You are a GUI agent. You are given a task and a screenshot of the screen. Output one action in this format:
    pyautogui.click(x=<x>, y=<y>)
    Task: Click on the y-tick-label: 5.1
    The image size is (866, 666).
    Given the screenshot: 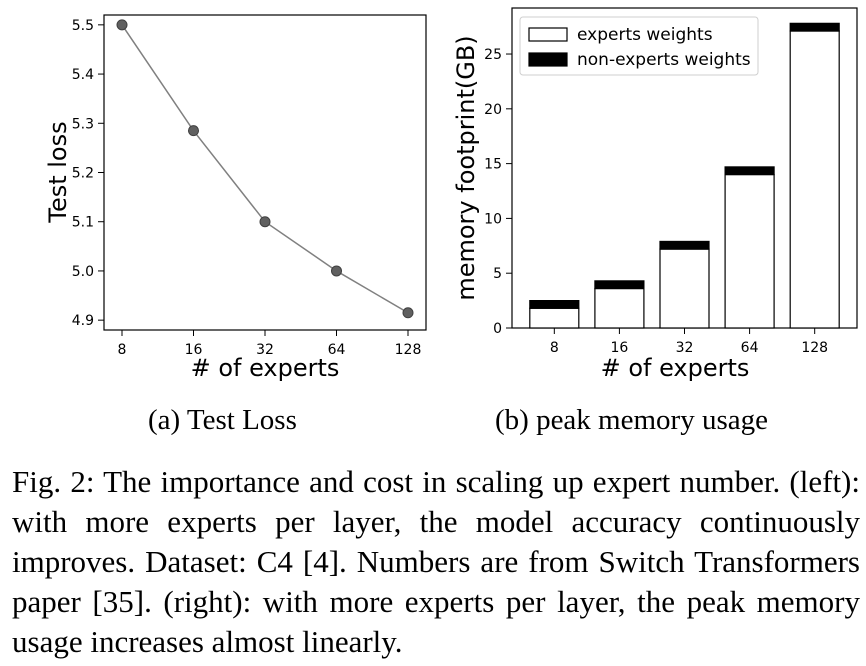 What is the action you would take?
    pyautogui.click(x=83, y=223)
    